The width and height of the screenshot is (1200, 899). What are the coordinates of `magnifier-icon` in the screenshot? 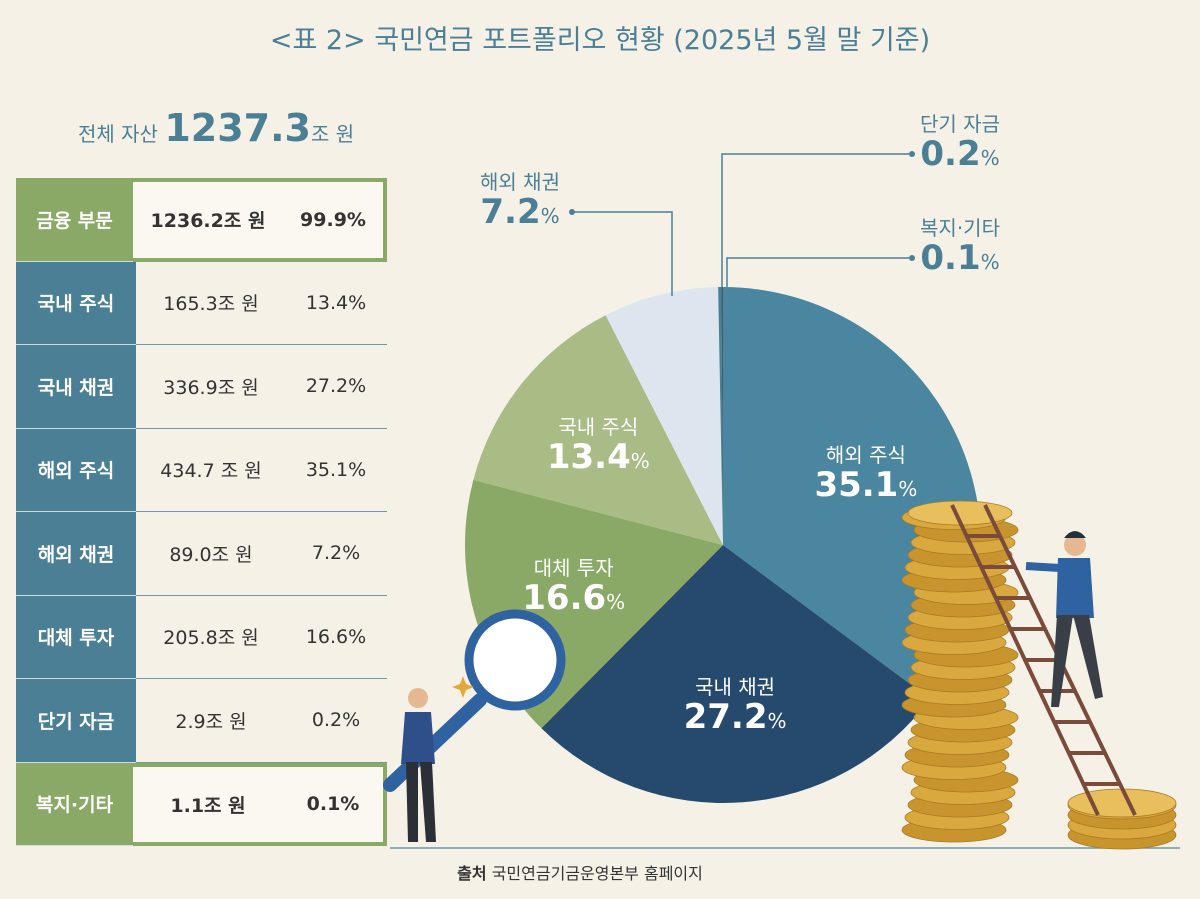 It's located at (515, 660).